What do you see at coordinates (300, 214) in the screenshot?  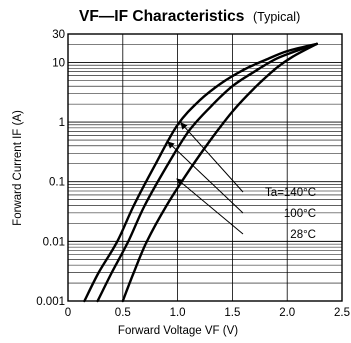 I see `label-100c: 100°C` at bounding box center [300, 214].